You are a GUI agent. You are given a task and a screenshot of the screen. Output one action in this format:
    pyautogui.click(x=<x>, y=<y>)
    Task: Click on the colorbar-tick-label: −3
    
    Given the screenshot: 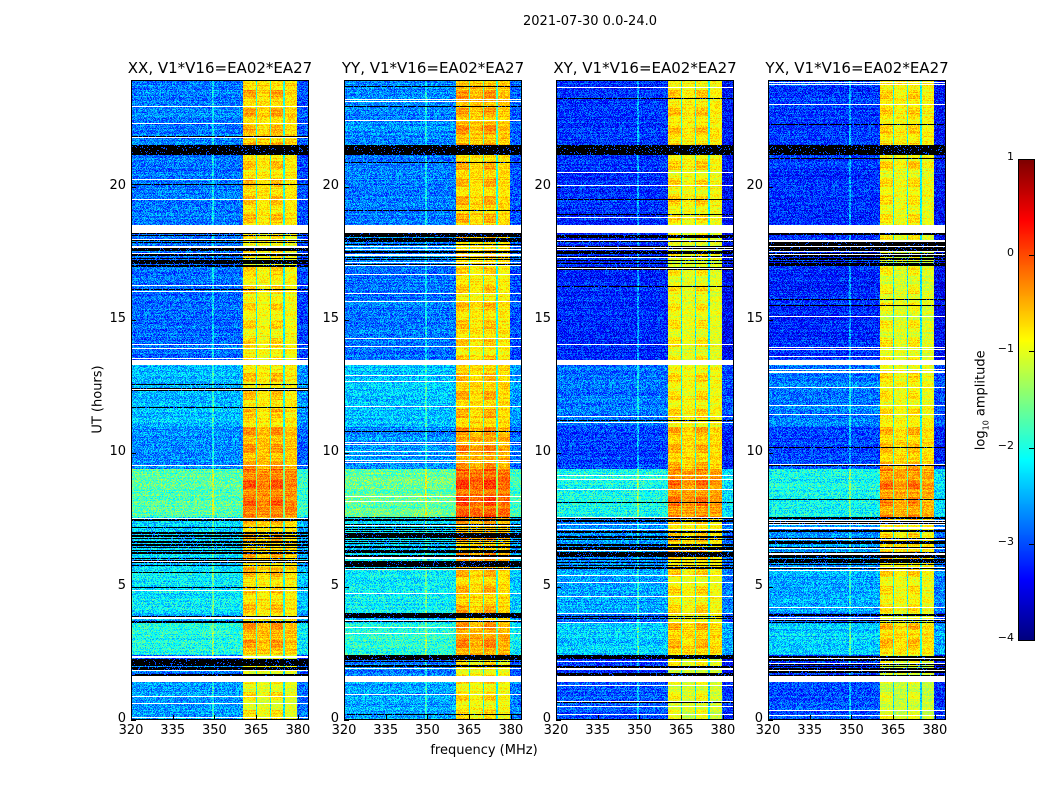 What is the action you would take?
    pyautogui.click(x=1005, y=541)
    